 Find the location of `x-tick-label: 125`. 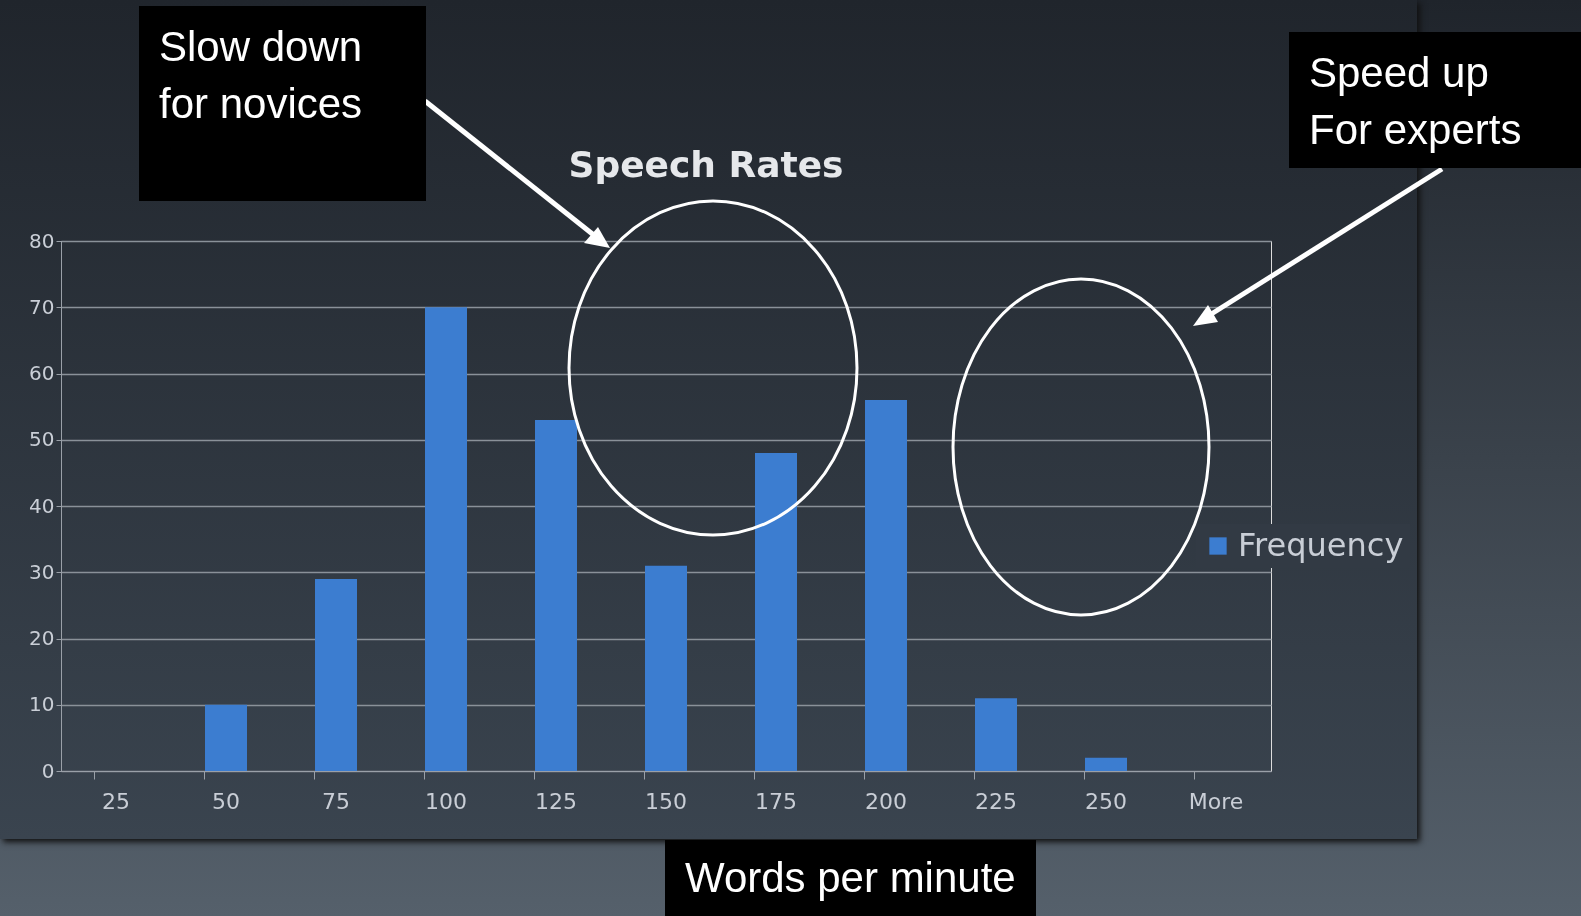

x-tick-label: 125 is located at coordinates (556, 801).